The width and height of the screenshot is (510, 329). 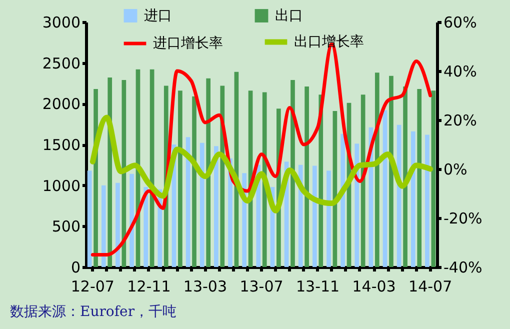 I want to click on y2-tick-label: 40%, so click(x=460, y=71).